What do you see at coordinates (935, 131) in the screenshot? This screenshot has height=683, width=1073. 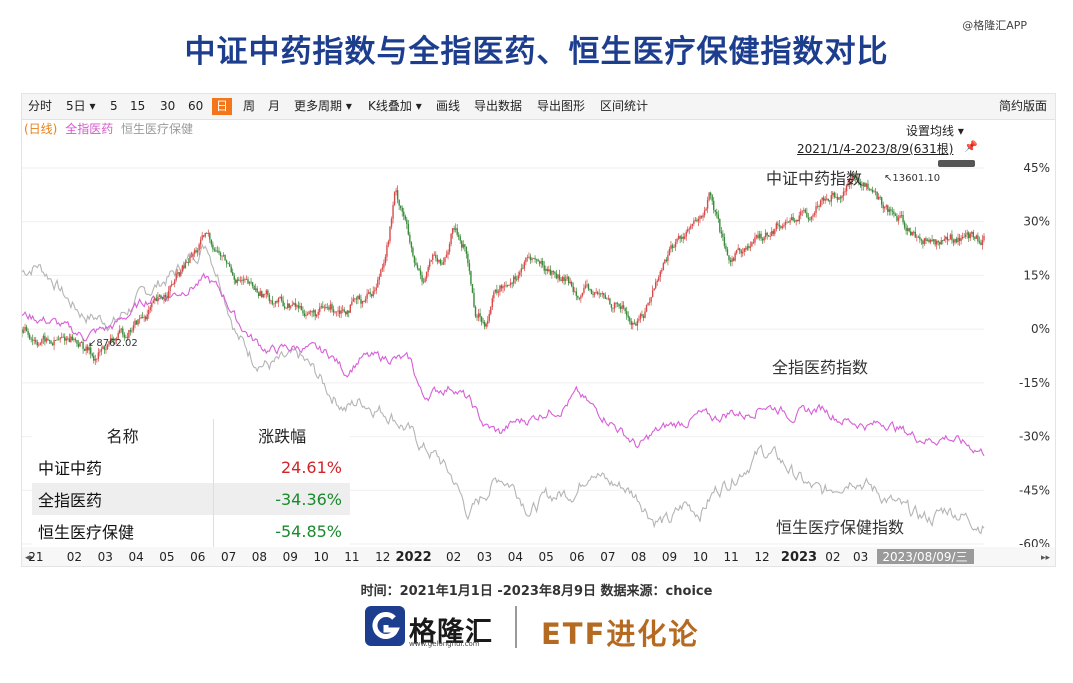 I see `moving-average-settings: 设置均线 ▾` at bounding box center [935, 131].